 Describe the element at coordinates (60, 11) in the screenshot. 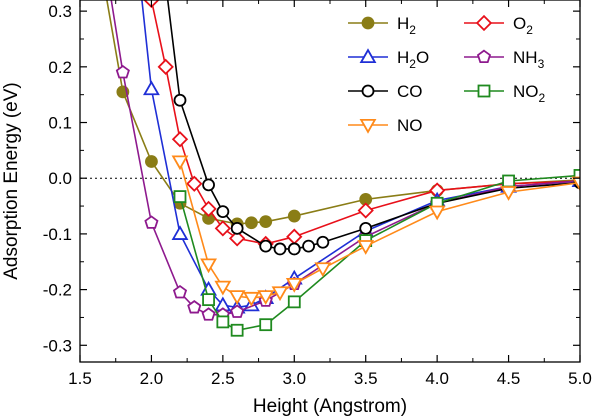

I see `y-tick-label: 0.3` at that location.